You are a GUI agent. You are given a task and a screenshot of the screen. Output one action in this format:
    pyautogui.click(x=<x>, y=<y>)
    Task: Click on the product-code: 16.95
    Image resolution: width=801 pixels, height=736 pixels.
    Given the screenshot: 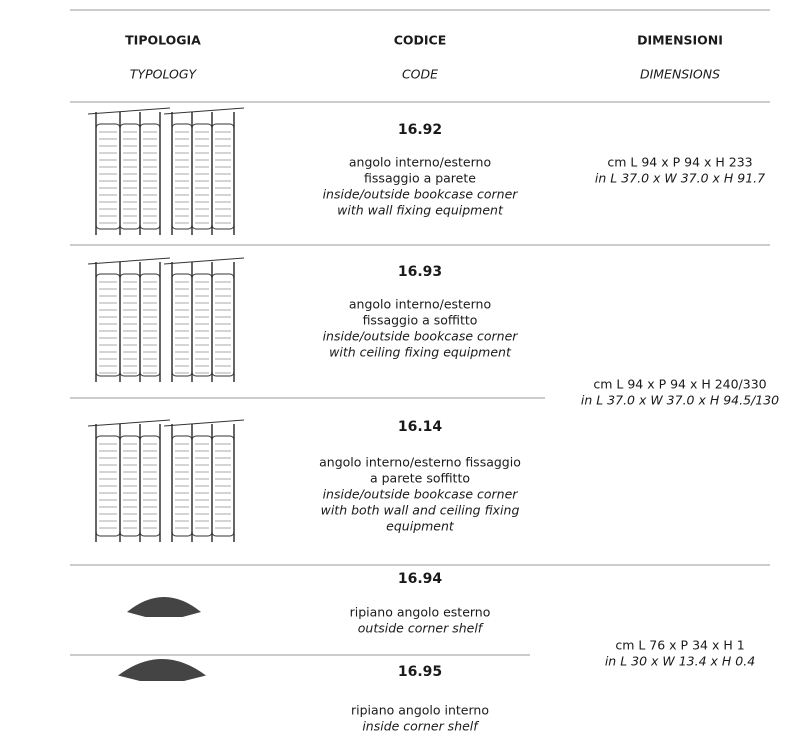 What is the action you would take?
    pyautogui.click(x=420, y=672)
    